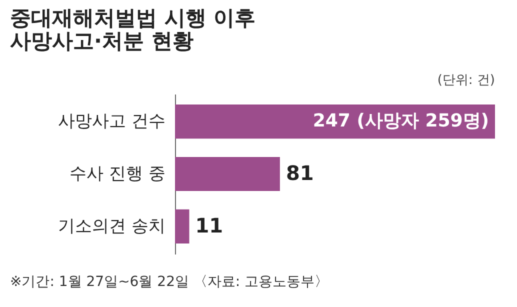 This screenshot has width=517, height=307. I want to click on text: ※기간: 1월 27일~6월 22일 〈자료: 고용노동부〉, so click(169, 282).